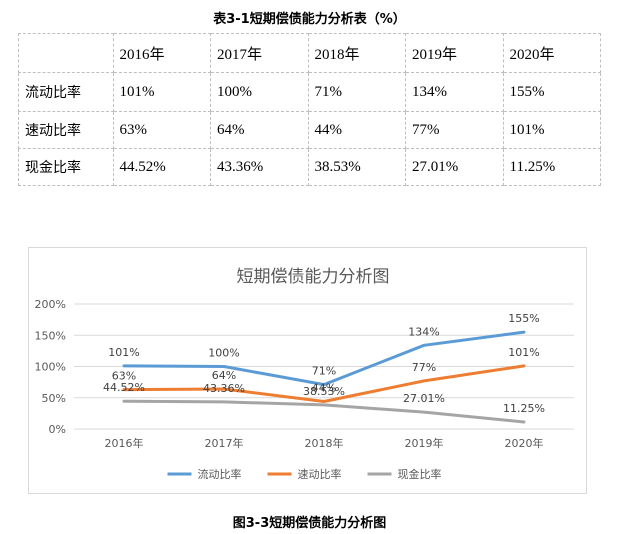 This screenshot has width=619, height=534. I want to click on x-tick-label: 2020年, so click(524, 443).